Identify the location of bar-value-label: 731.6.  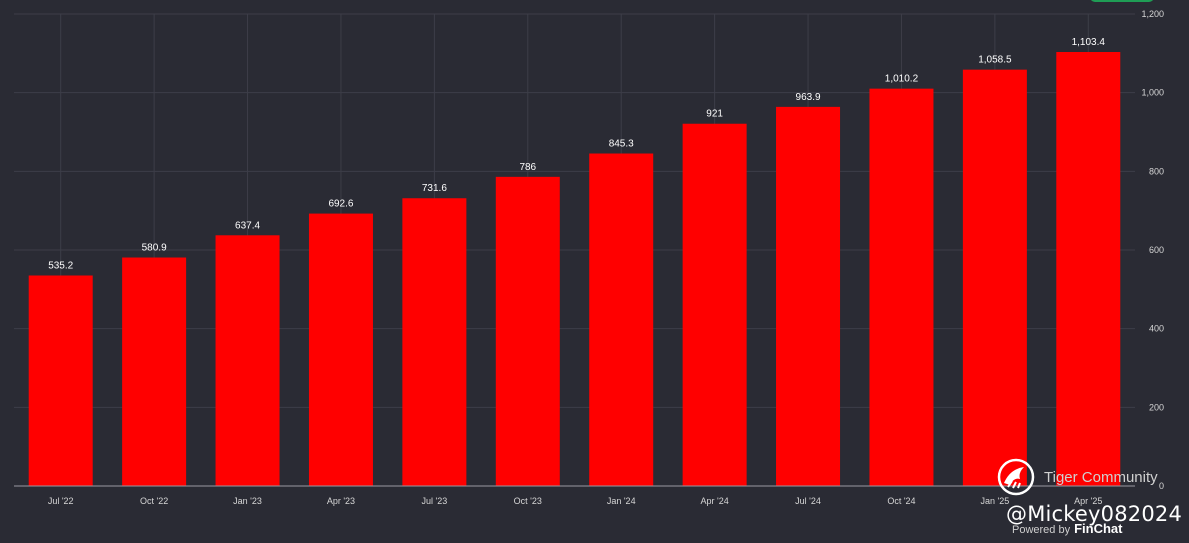
(434, 188).